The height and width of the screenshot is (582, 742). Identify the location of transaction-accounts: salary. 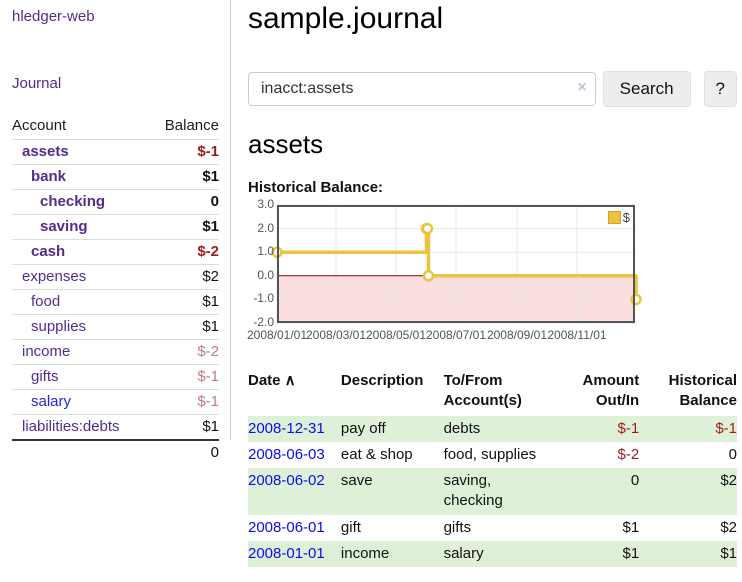
(463, 553).